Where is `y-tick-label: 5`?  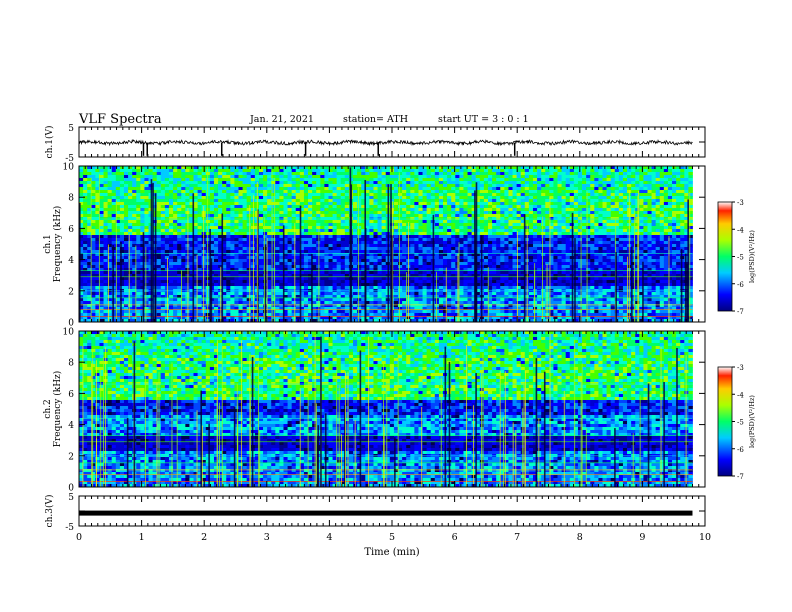 y-tick-label: 5 is located at coordinates (71, 129).